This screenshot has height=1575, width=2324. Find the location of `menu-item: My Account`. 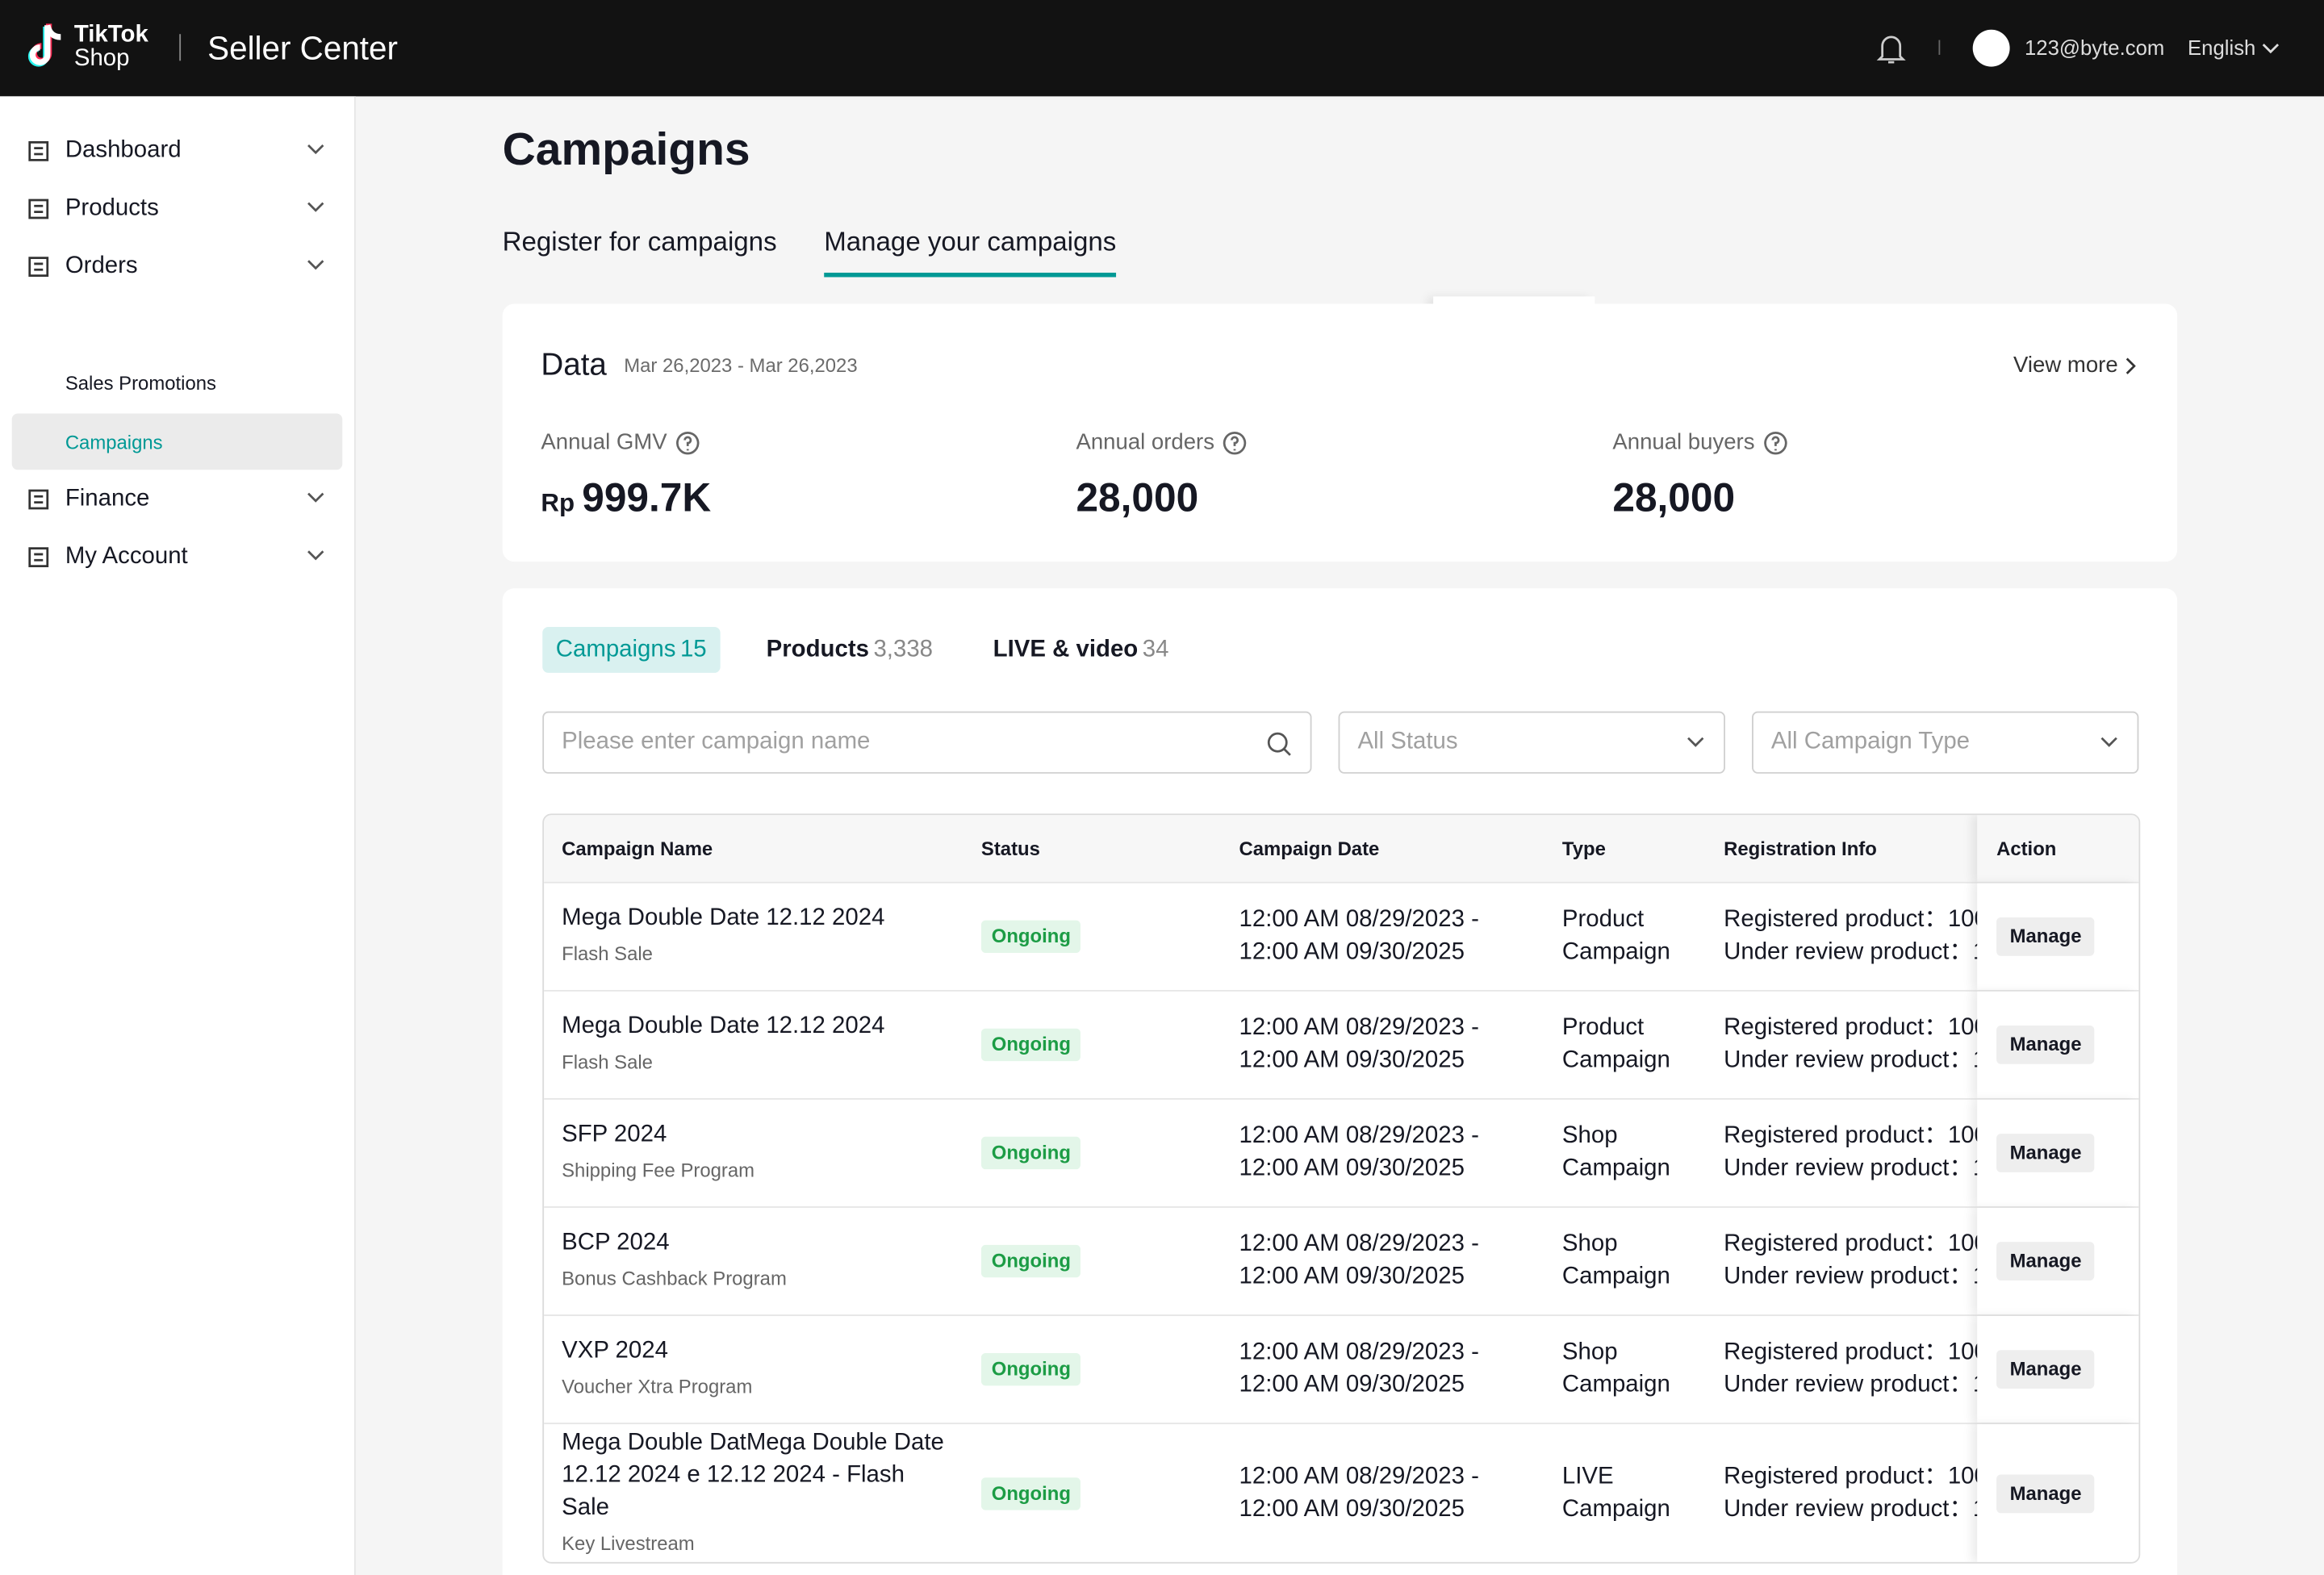

menu-item: My Account is located at coordinates (177, 557).